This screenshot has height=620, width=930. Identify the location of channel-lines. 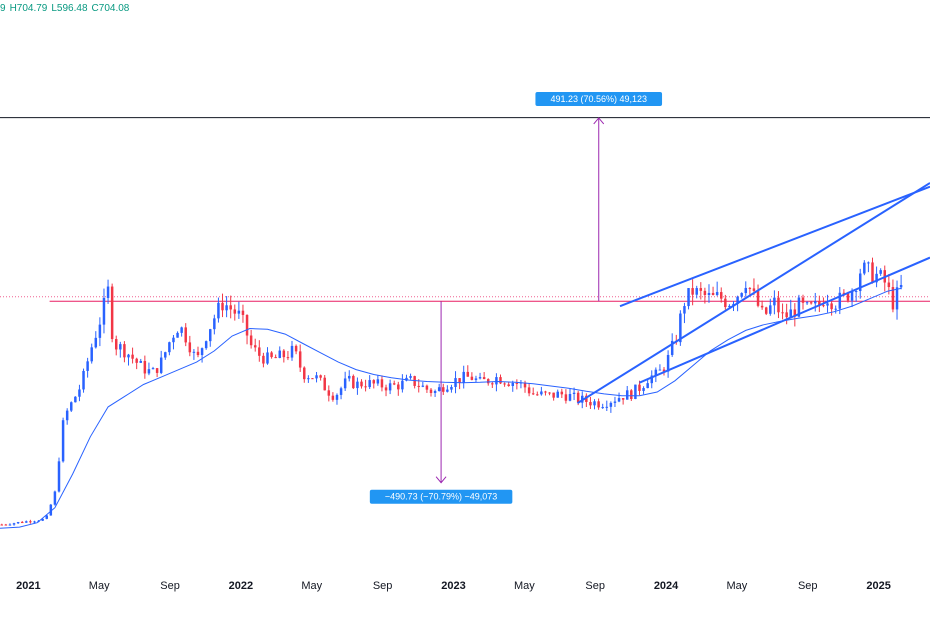
(753, 293).